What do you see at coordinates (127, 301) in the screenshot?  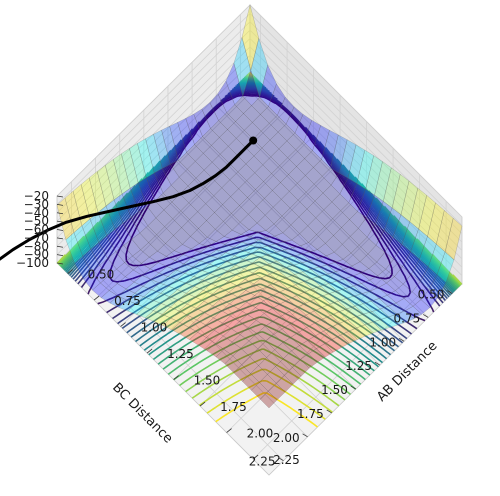 I see `ab-tick-label: 0.75` at bounding box center [127, 301].